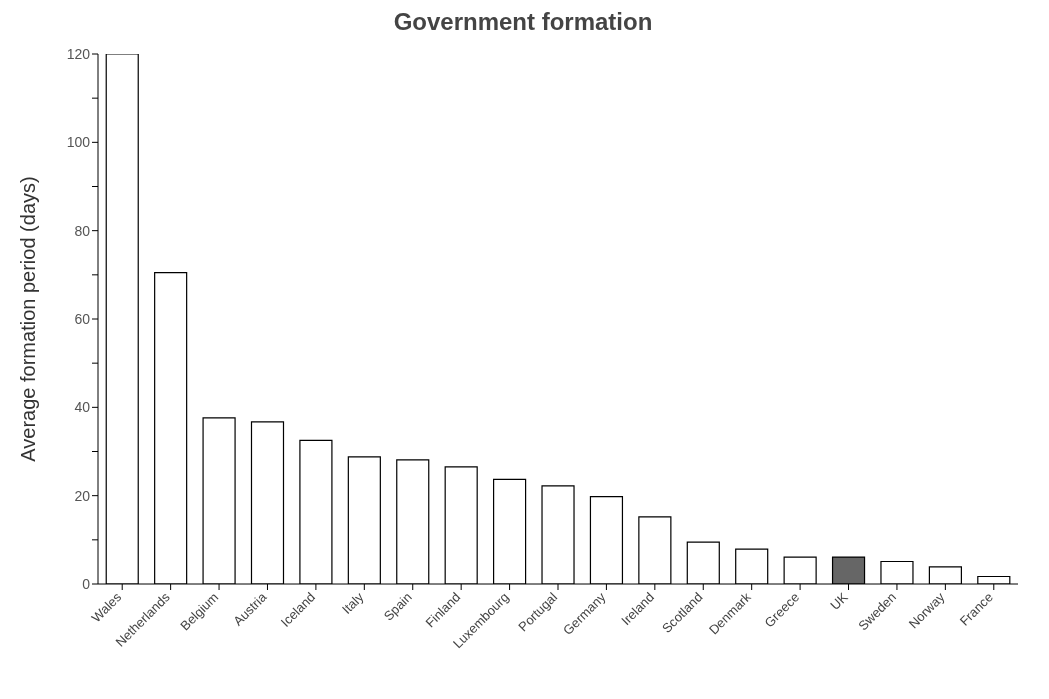 Image resolution: width=1049 pixels, height=699 pixels. Describe the element at coordinates (839, 601) in the screenshot. I see `x-tick-label: UK` at that location.